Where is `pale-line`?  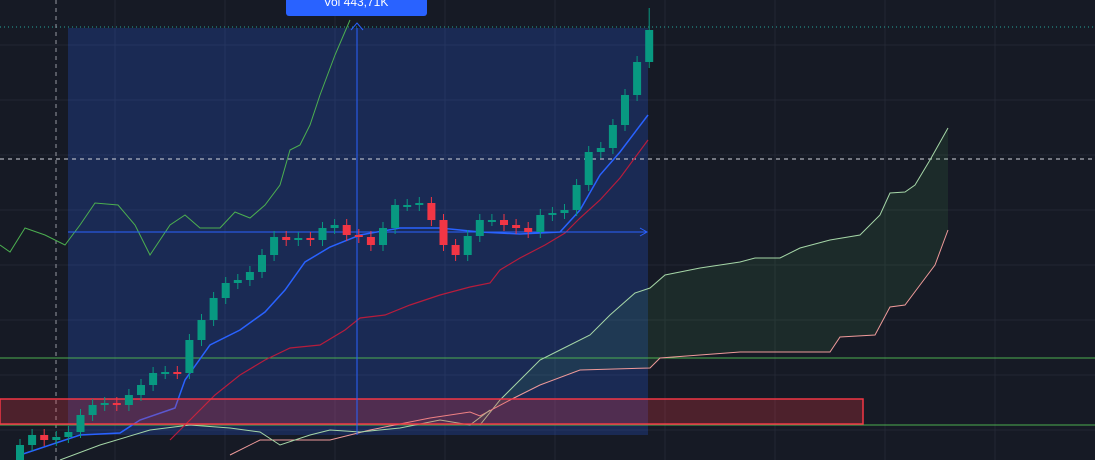
pale-line is located at coordinates (275, 434).